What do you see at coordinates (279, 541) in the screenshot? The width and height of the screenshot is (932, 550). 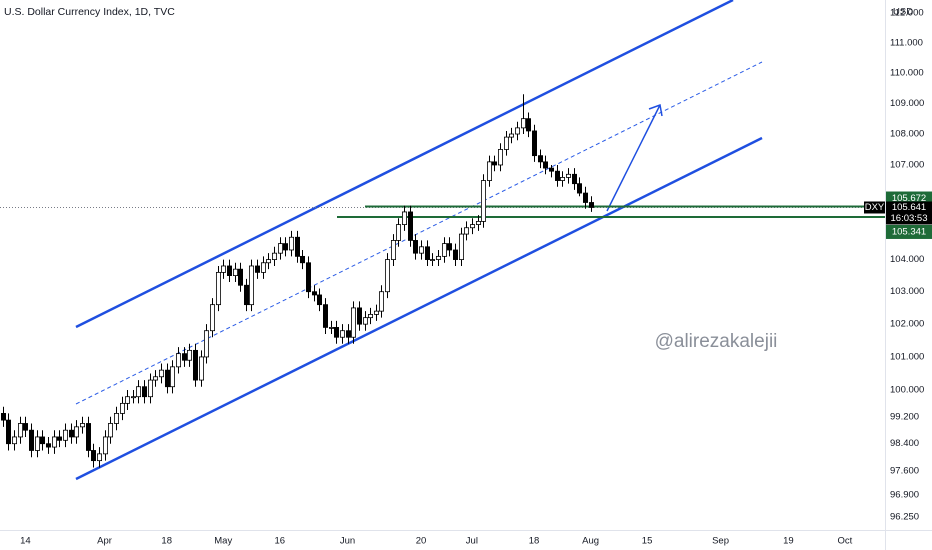 I see `x-tick-label: 16` at bounding box center [279, 541].